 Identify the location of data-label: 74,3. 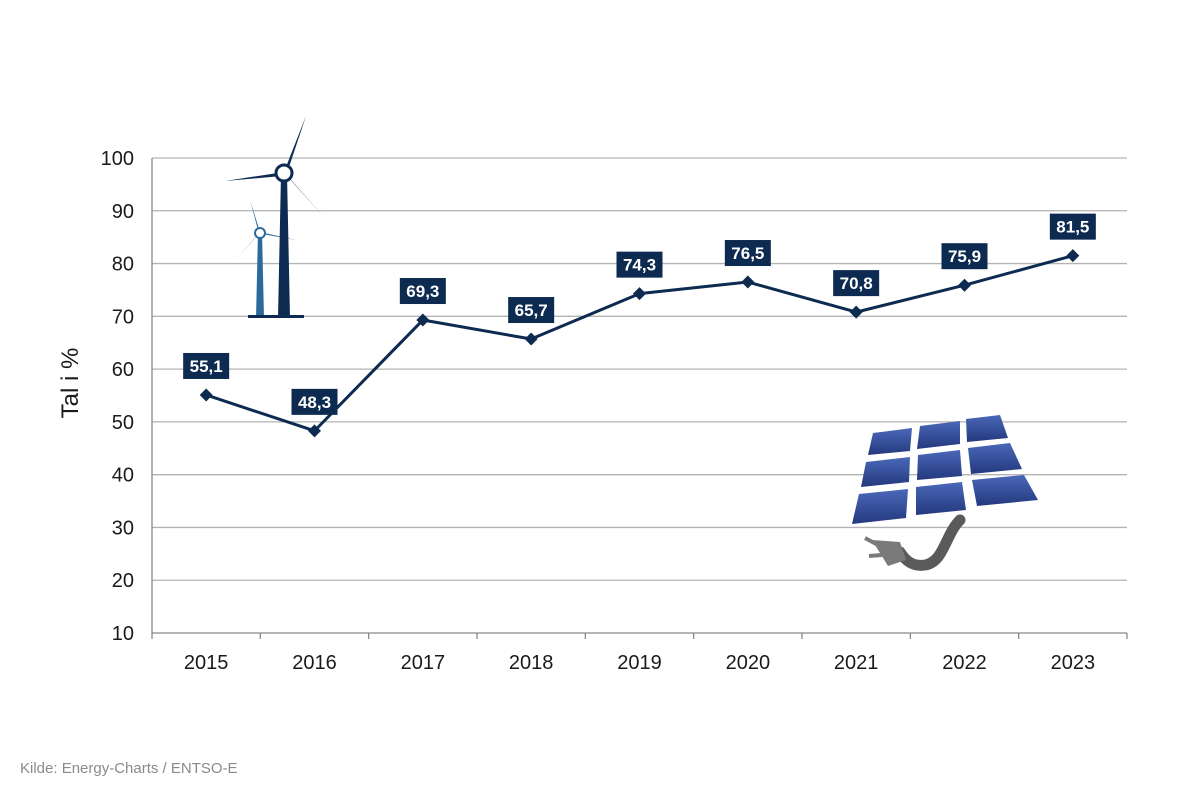
(639, 265).